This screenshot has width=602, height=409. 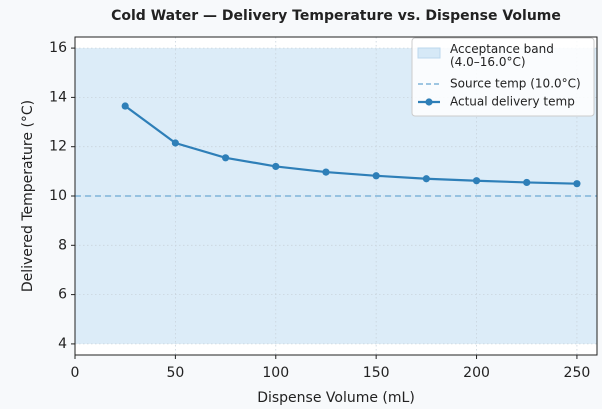 I want to click on y-tick-label: 8, so click(x=62, y=245).